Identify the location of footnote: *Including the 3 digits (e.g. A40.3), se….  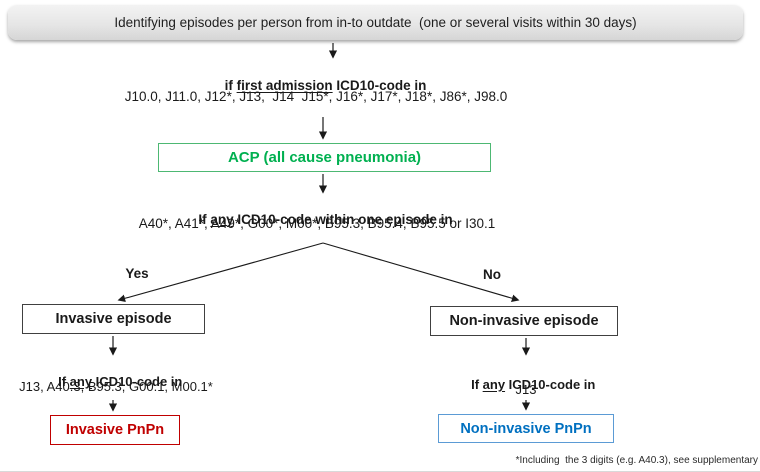
(636, 460).